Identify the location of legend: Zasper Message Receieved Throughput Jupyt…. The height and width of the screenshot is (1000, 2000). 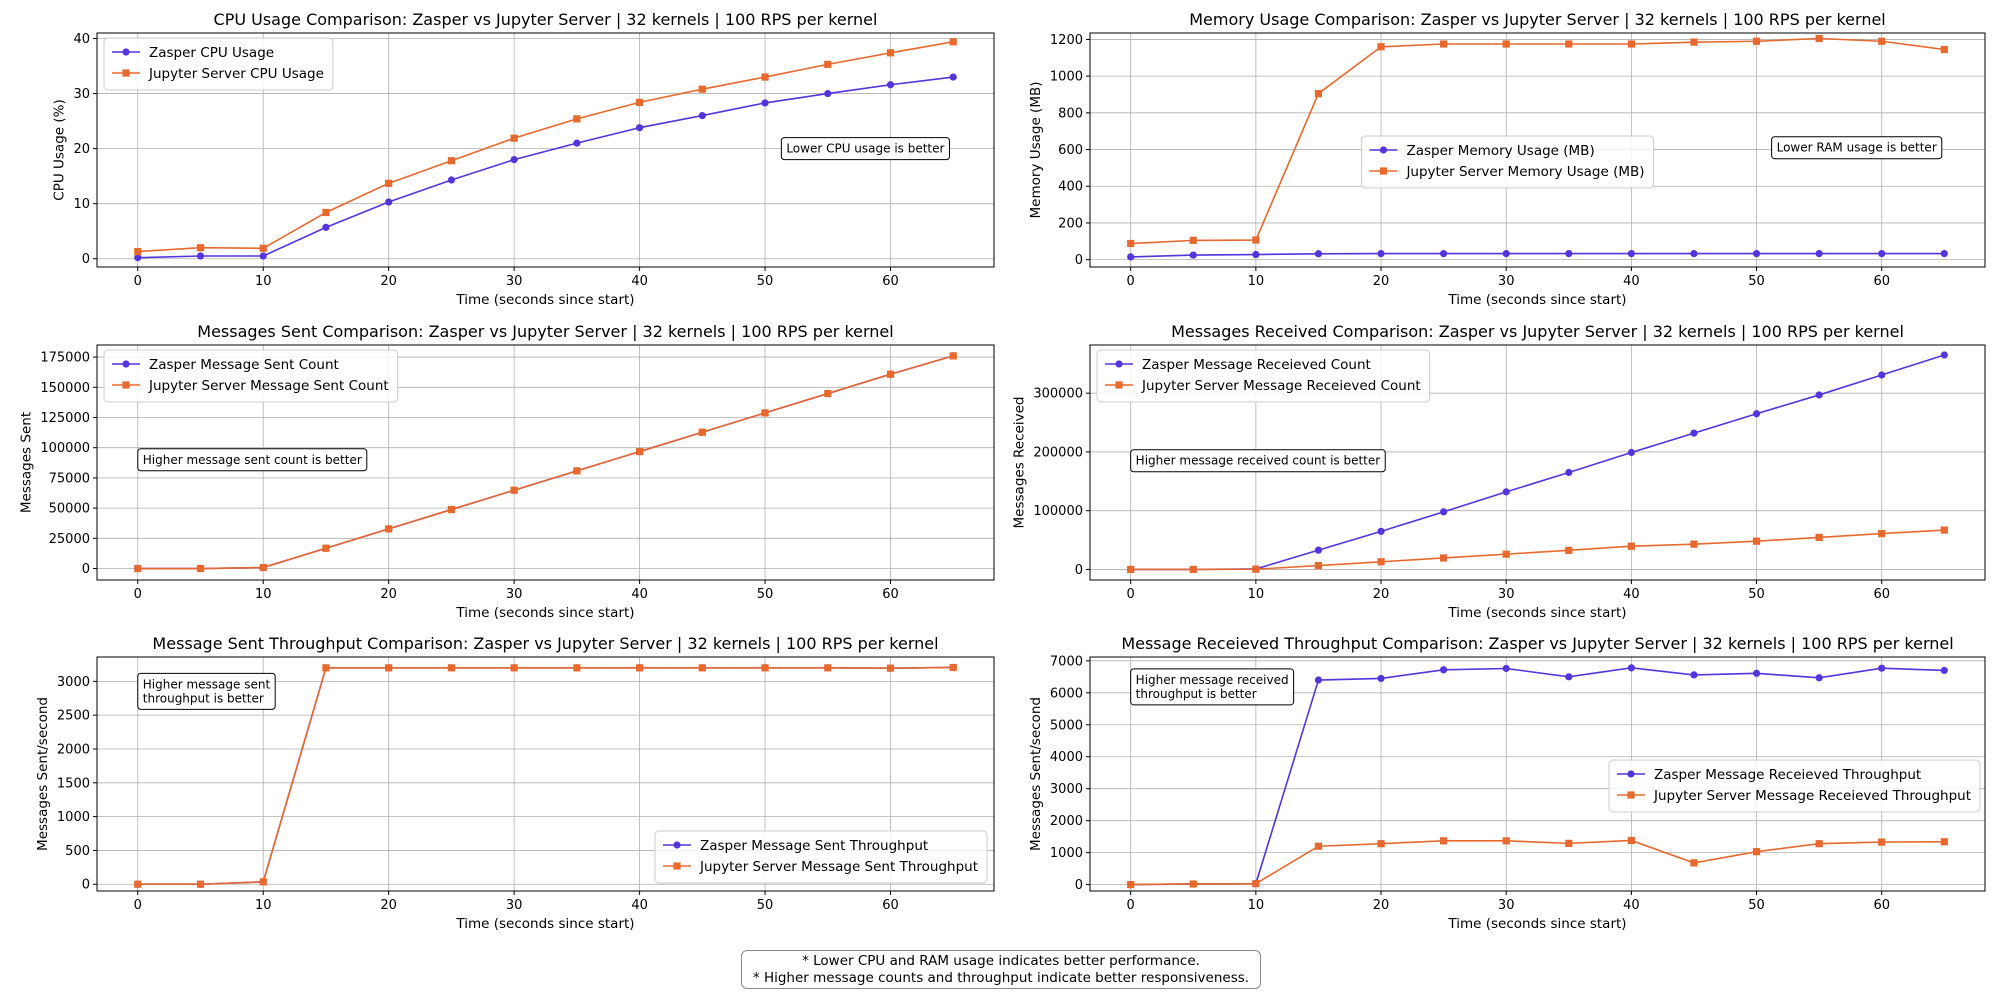
(1794, 786).